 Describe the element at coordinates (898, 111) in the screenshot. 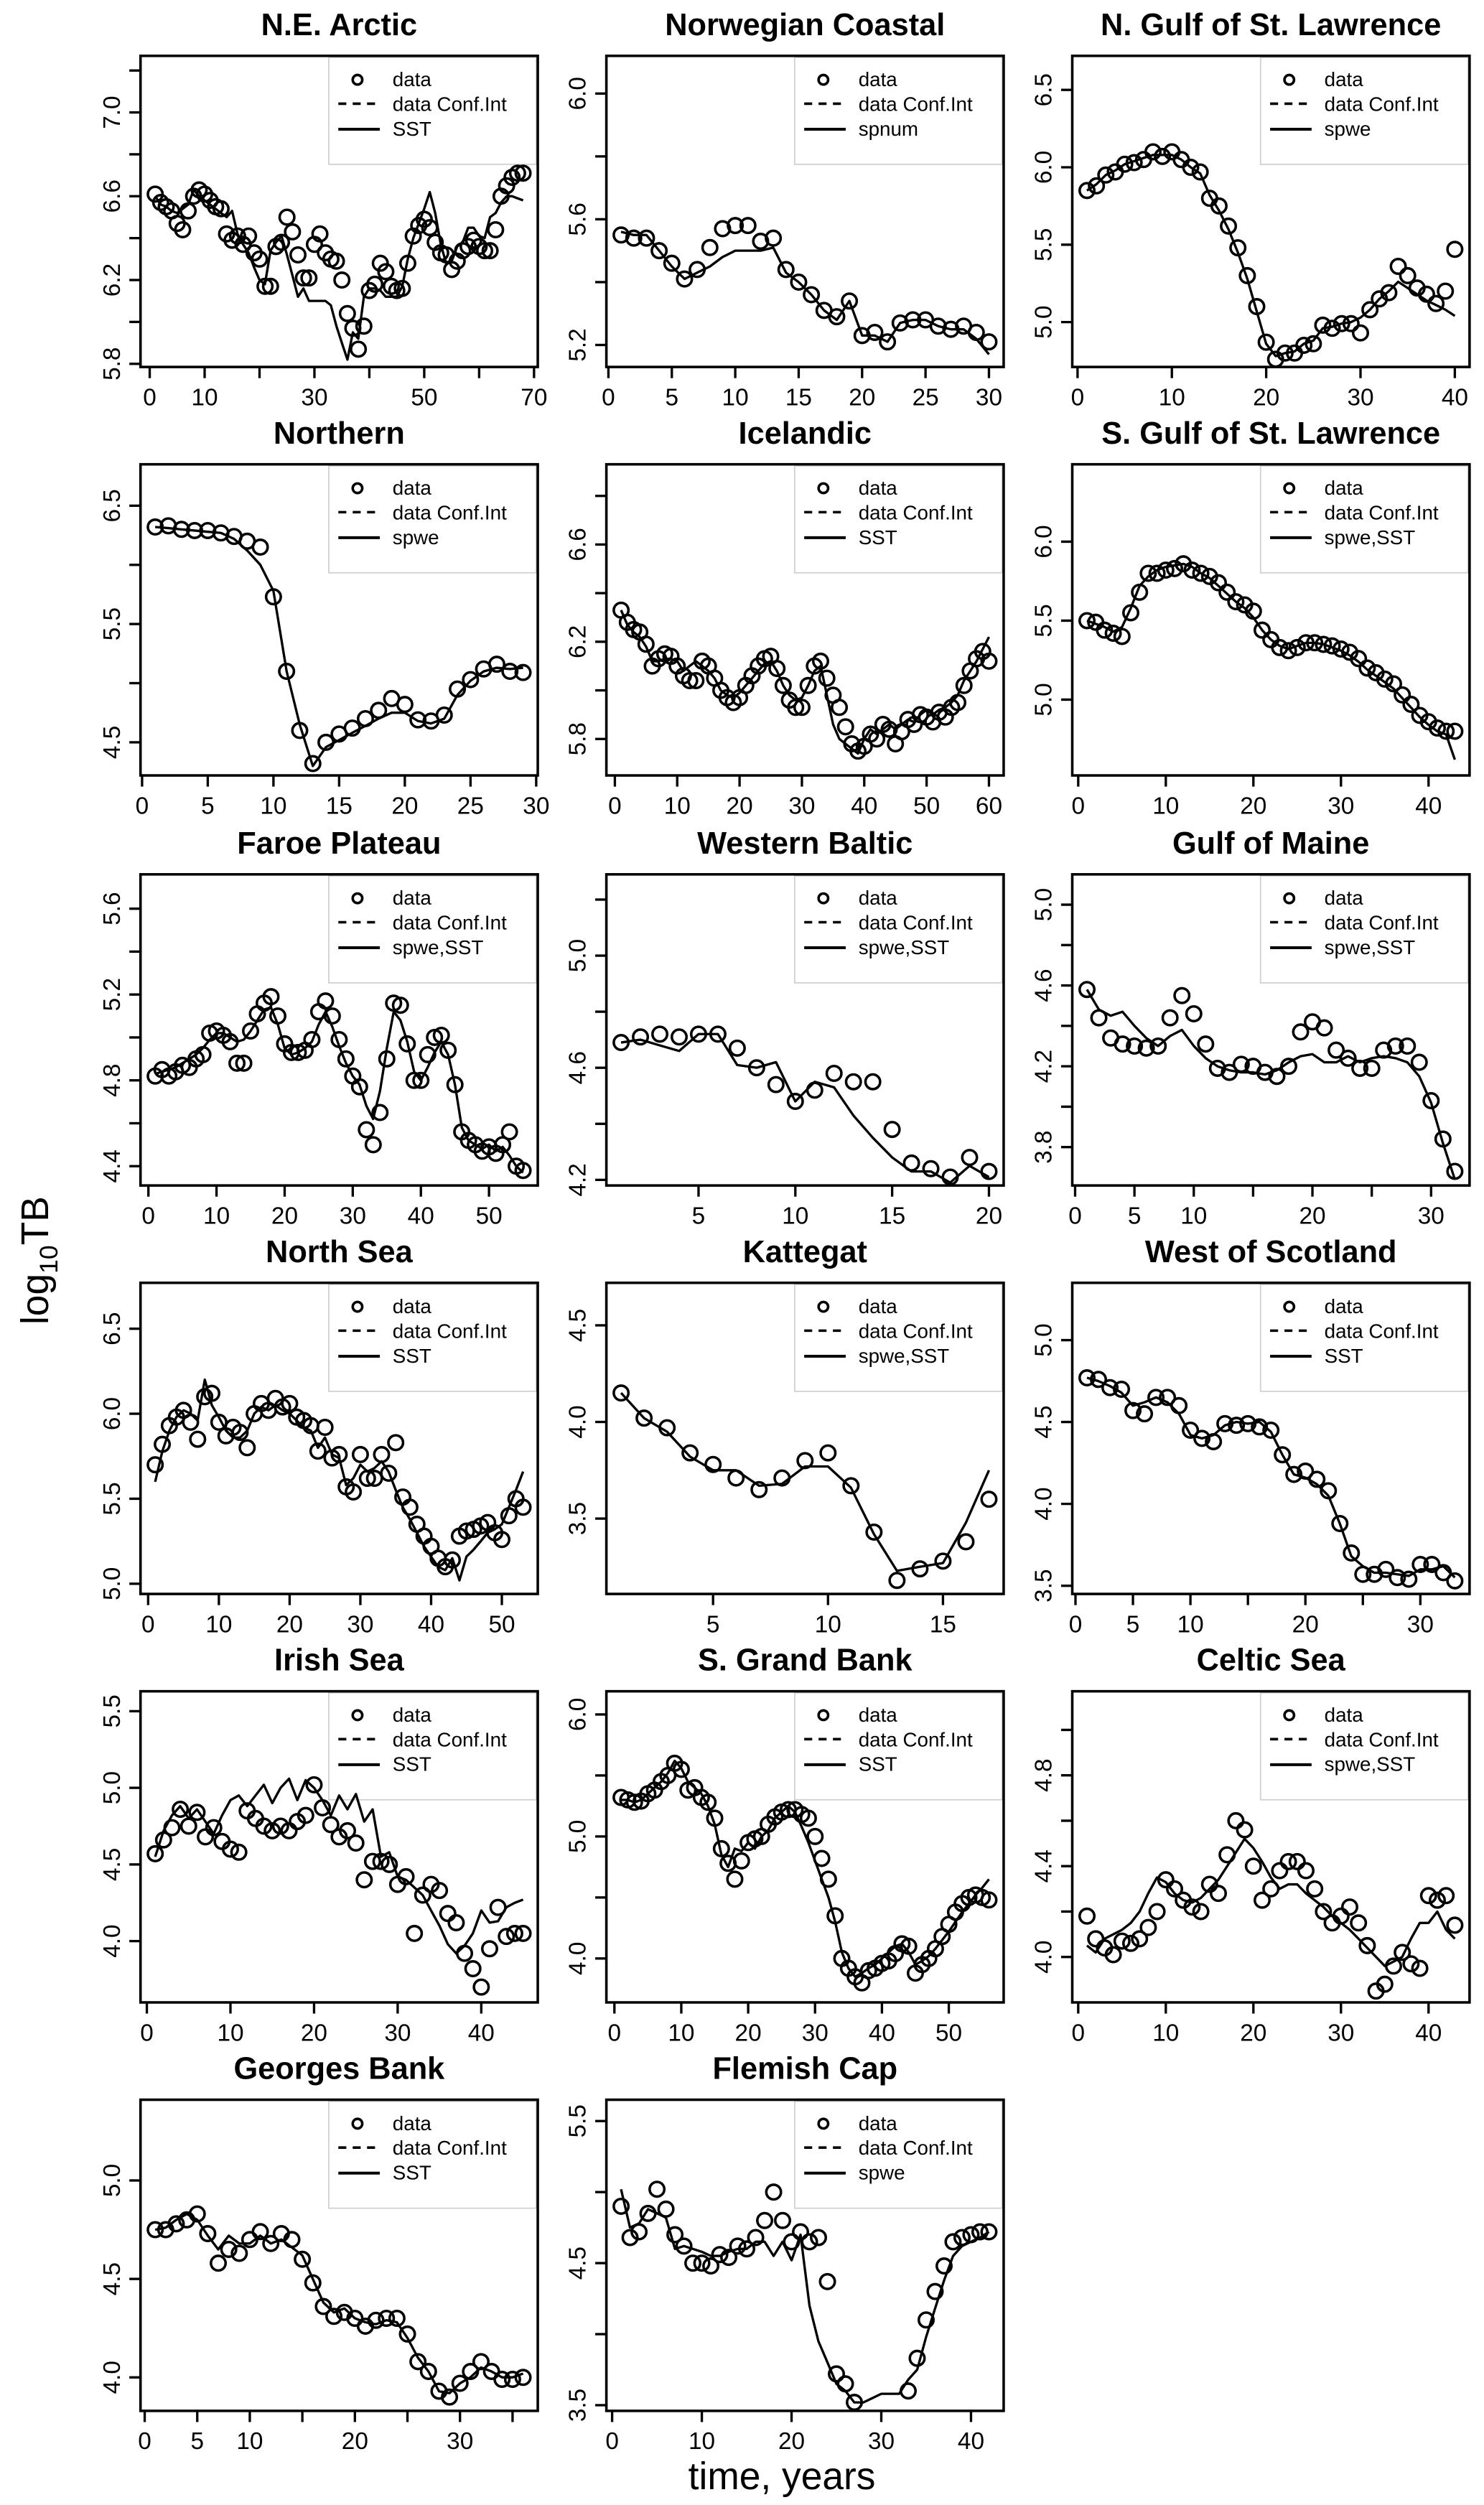

I see `legend: data data Conf.Int spnum` at that location.